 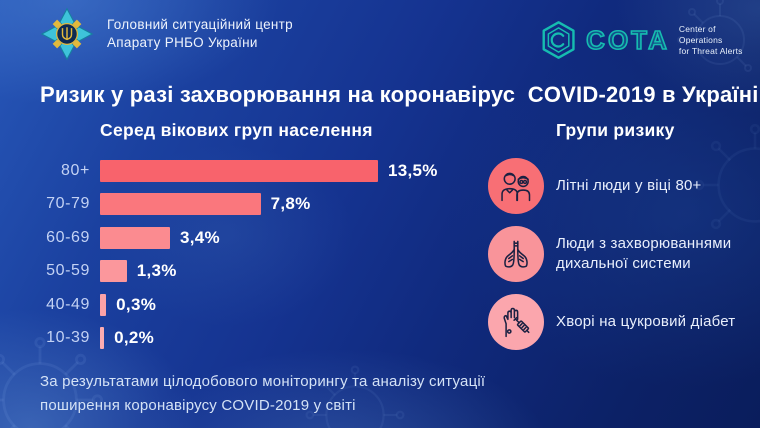 What do you see at coordinates (646, 321) in the screenshot?
I see `risk-item-label: Хворі на цукровий діабет` at bounding box center [646, 321].